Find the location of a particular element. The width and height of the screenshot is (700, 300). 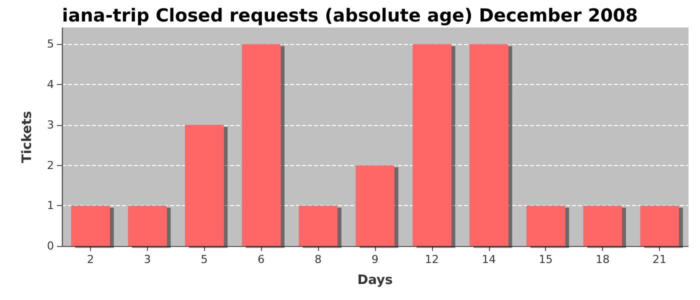

x-axis-title: Days is located at coordinates (375, 280).